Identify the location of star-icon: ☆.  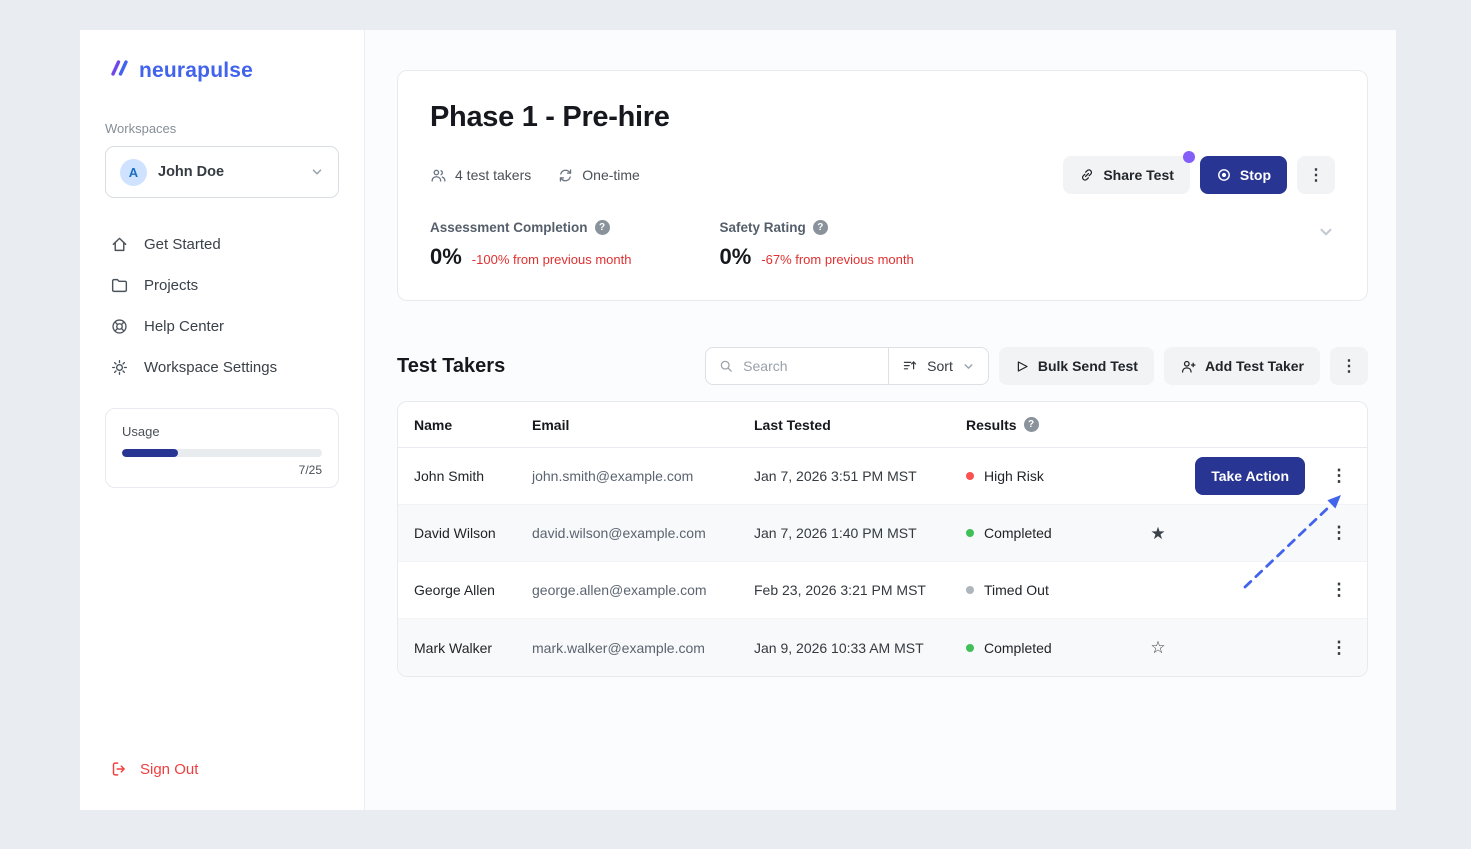
(1158, 647).